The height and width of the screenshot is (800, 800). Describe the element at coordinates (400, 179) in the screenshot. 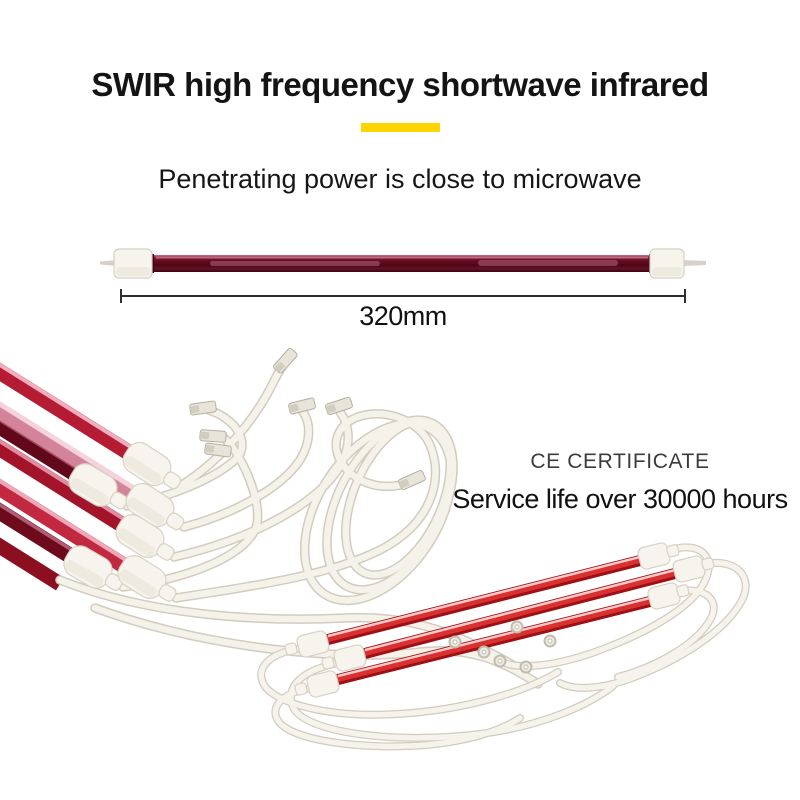

I see `page-subtitle: Penetrating power is close to microwave` at that location.